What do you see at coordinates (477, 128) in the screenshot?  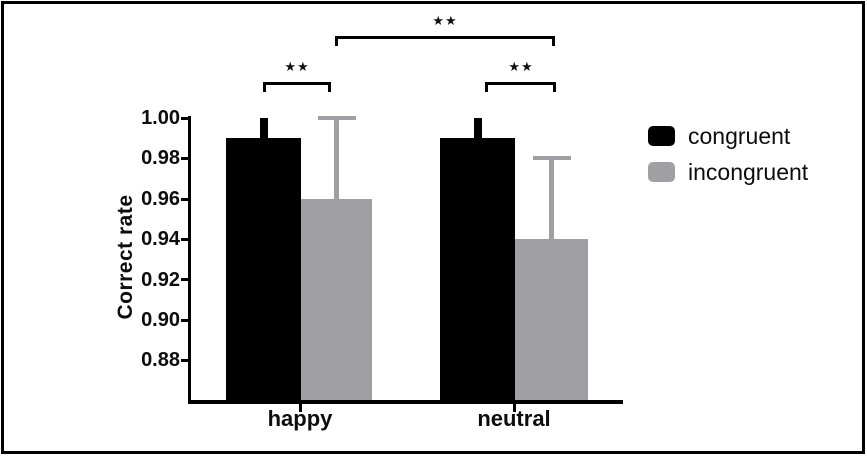 I see `error-bar-neutral-congruent` at bounding box center [477, 128].